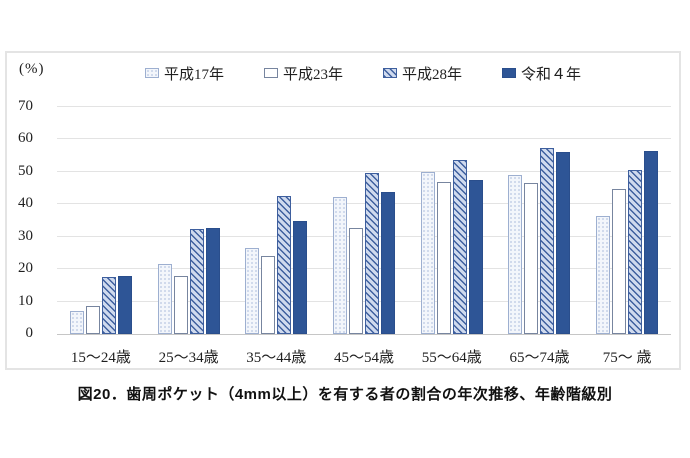  What do you see at coordinates (25, 138) in the screenshot?
I see `y-tick-60: 60` at bounding box center [25, 138].